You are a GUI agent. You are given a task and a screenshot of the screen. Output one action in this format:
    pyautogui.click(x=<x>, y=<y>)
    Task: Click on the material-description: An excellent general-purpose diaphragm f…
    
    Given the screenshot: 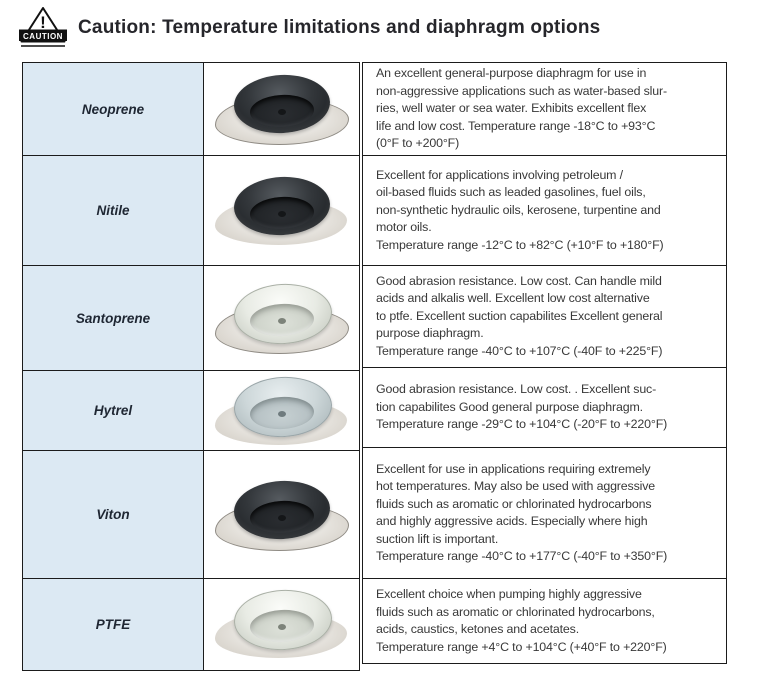 What is the action you would take?
    pyautogui.click(x=521, y=108)
    